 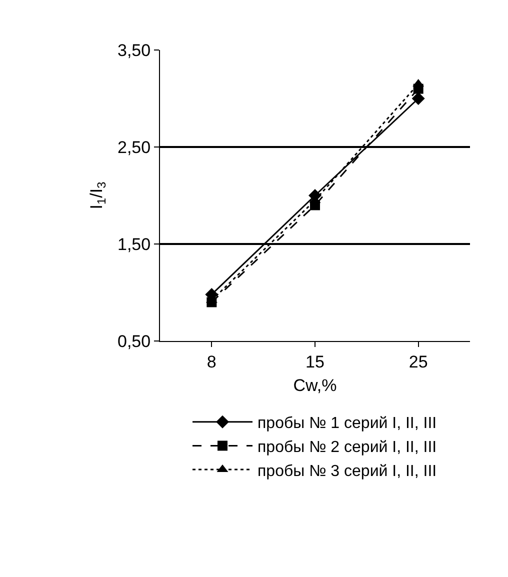 What do you see at coordinates (134, 244) in the screenshot?
I see `y-tick-label: 1,50` at bounding box center [134, 244].